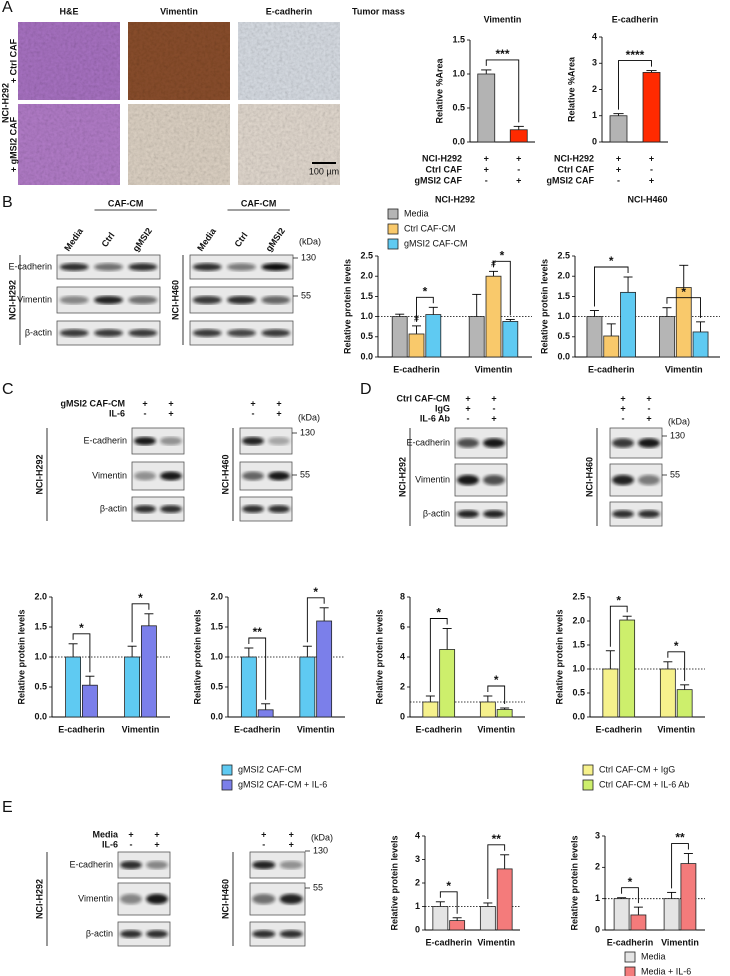  Describe the element at coordinates (105, 834) in the screenshot. I see `condition-label: Media` at that location.